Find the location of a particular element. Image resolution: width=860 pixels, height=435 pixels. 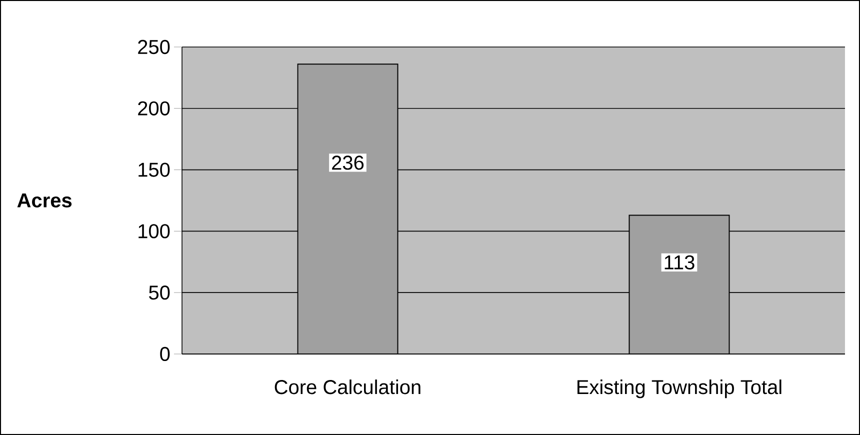

data-label: 236 is located at coordinates (348, 163).